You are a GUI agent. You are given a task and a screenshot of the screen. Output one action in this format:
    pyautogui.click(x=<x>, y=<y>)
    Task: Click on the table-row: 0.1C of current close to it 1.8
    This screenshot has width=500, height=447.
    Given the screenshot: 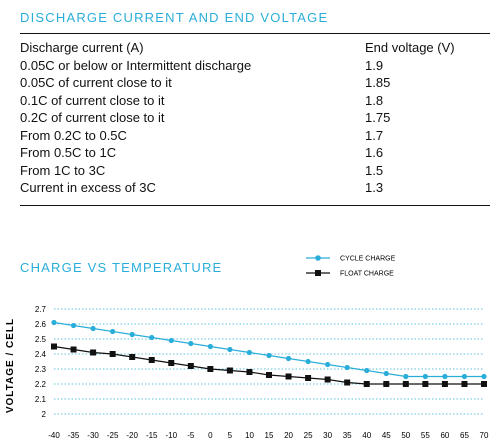 What is the action you would take?
    pyautogui.click(x=255, y=101)
    